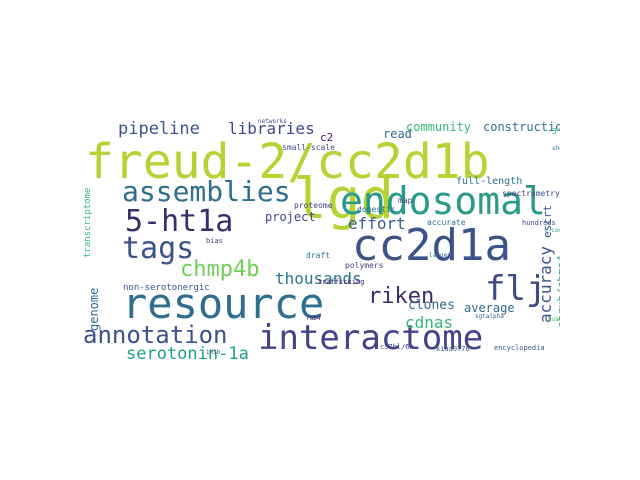  I want to click on cloud-word-effort: effort, so click(377, 223).